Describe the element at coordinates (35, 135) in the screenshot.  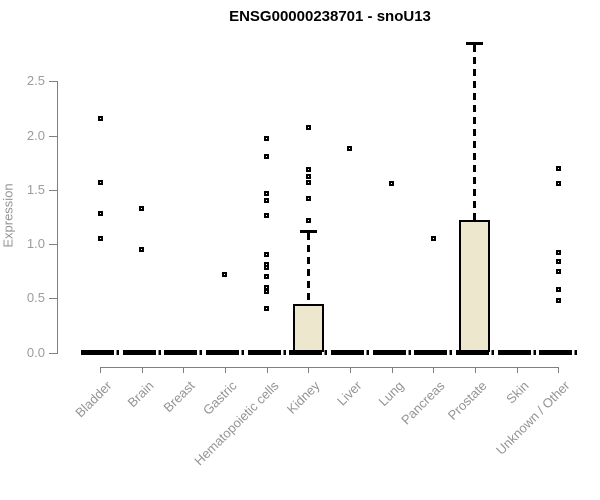
I see `y-axis-tick-label: 2.0` at that location.